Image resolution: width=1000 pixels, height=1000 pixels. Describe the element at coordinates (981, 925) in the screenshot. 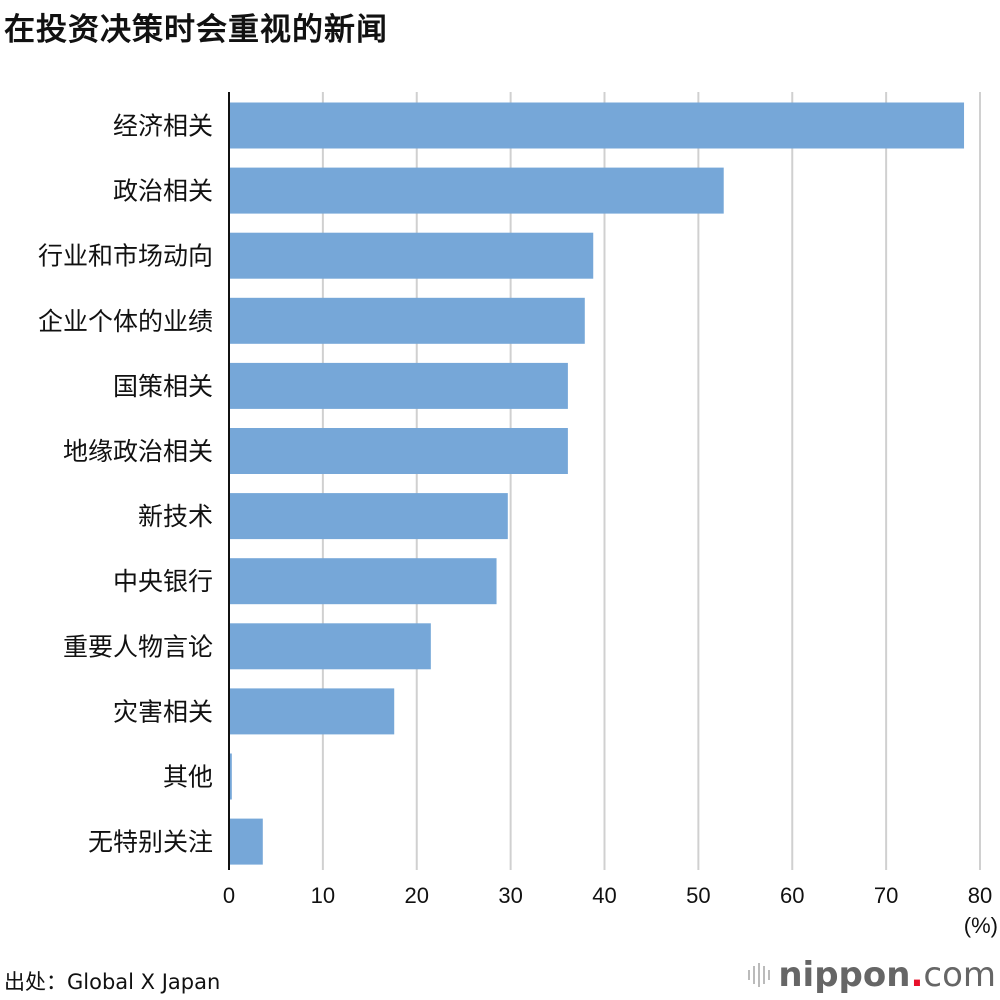

I see `x-unit-label: (%)` at that location.